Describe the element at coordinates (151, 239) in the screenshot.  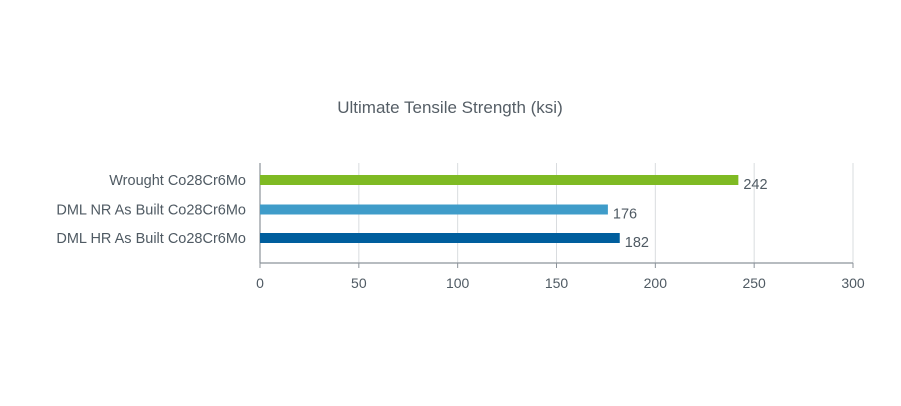
I see `category-label-3: DML HR As Built Co28Cr6Mo` at that location.